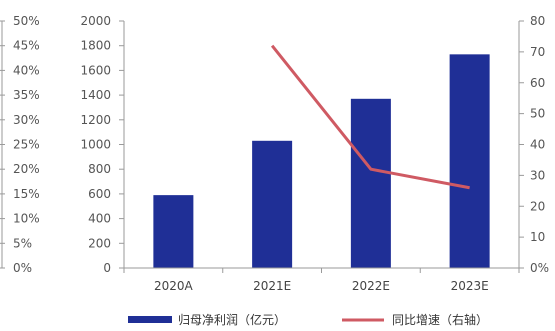 This screenshot has height=331, width=555. Describe the element at coordinates (321, 280) in the screenshot. I see `x-axis: 2020A 2021E 2022E 2023E` at that location.